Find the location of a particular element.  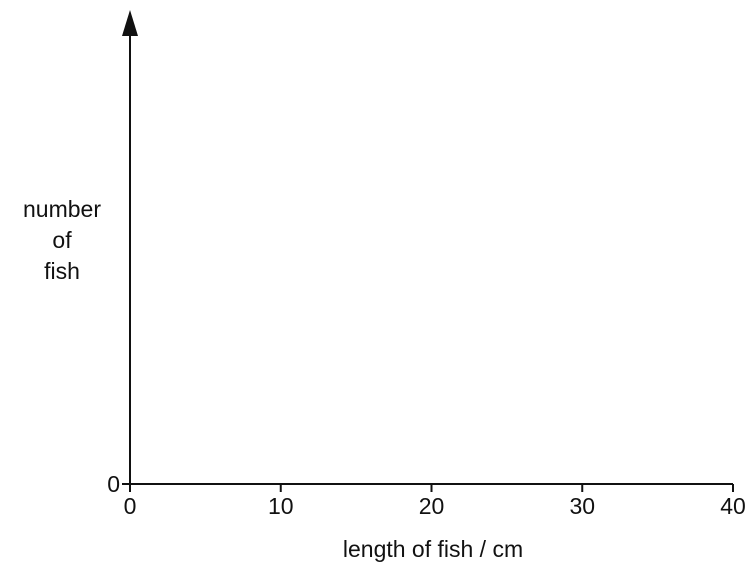

y-axis-arrowhead is located at coordinates (130, 23).